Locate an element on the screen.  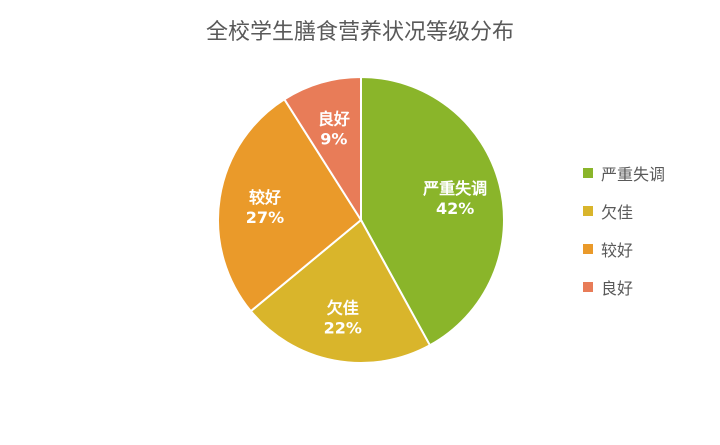
slice-category-label: 严重失调 is located at coordinates (454, 188).